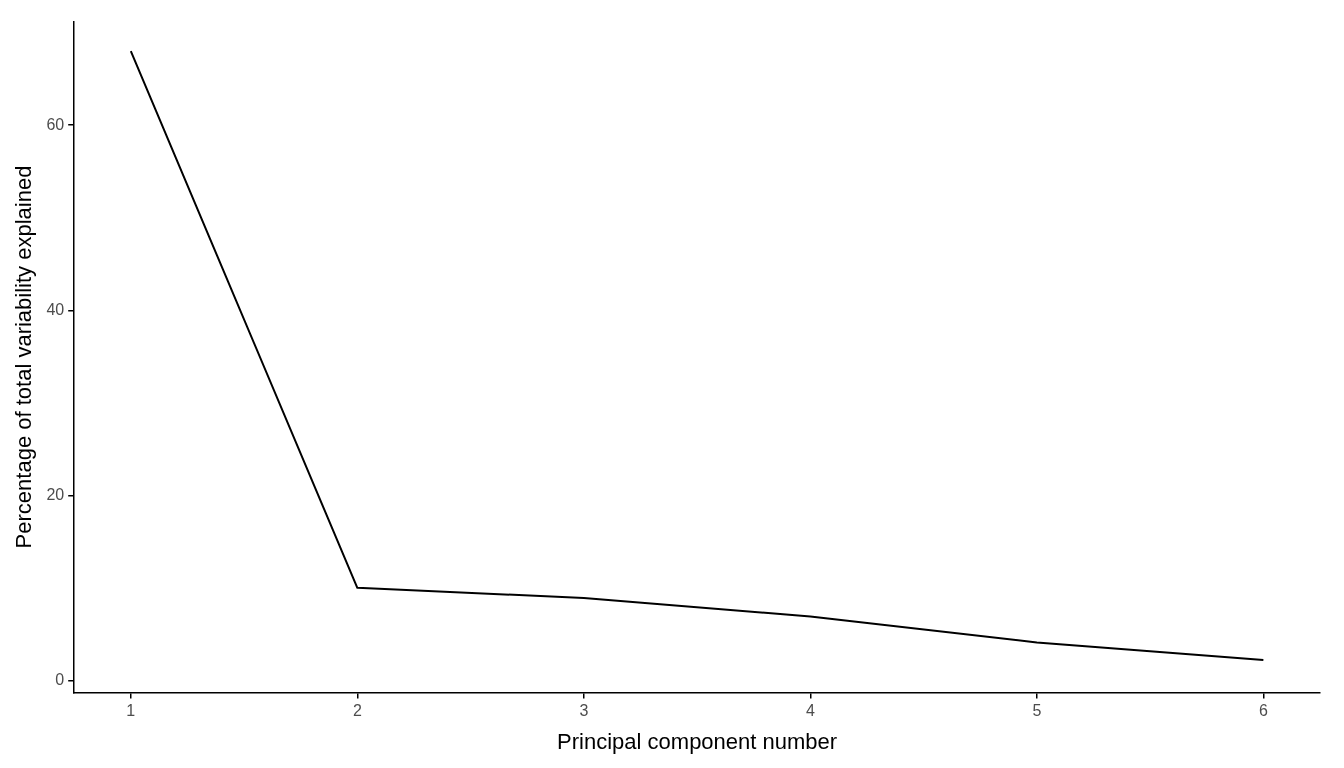 This screenshot has height=768, width=1344. I want to click on x-tick-label: 5, so click(1037, 711).